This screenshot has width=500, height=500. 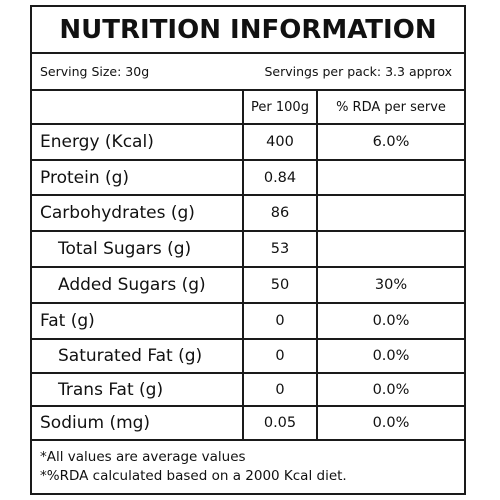 I want to click on table-row: Fat (g) 0 0.0%, so click(x=248, y=322).